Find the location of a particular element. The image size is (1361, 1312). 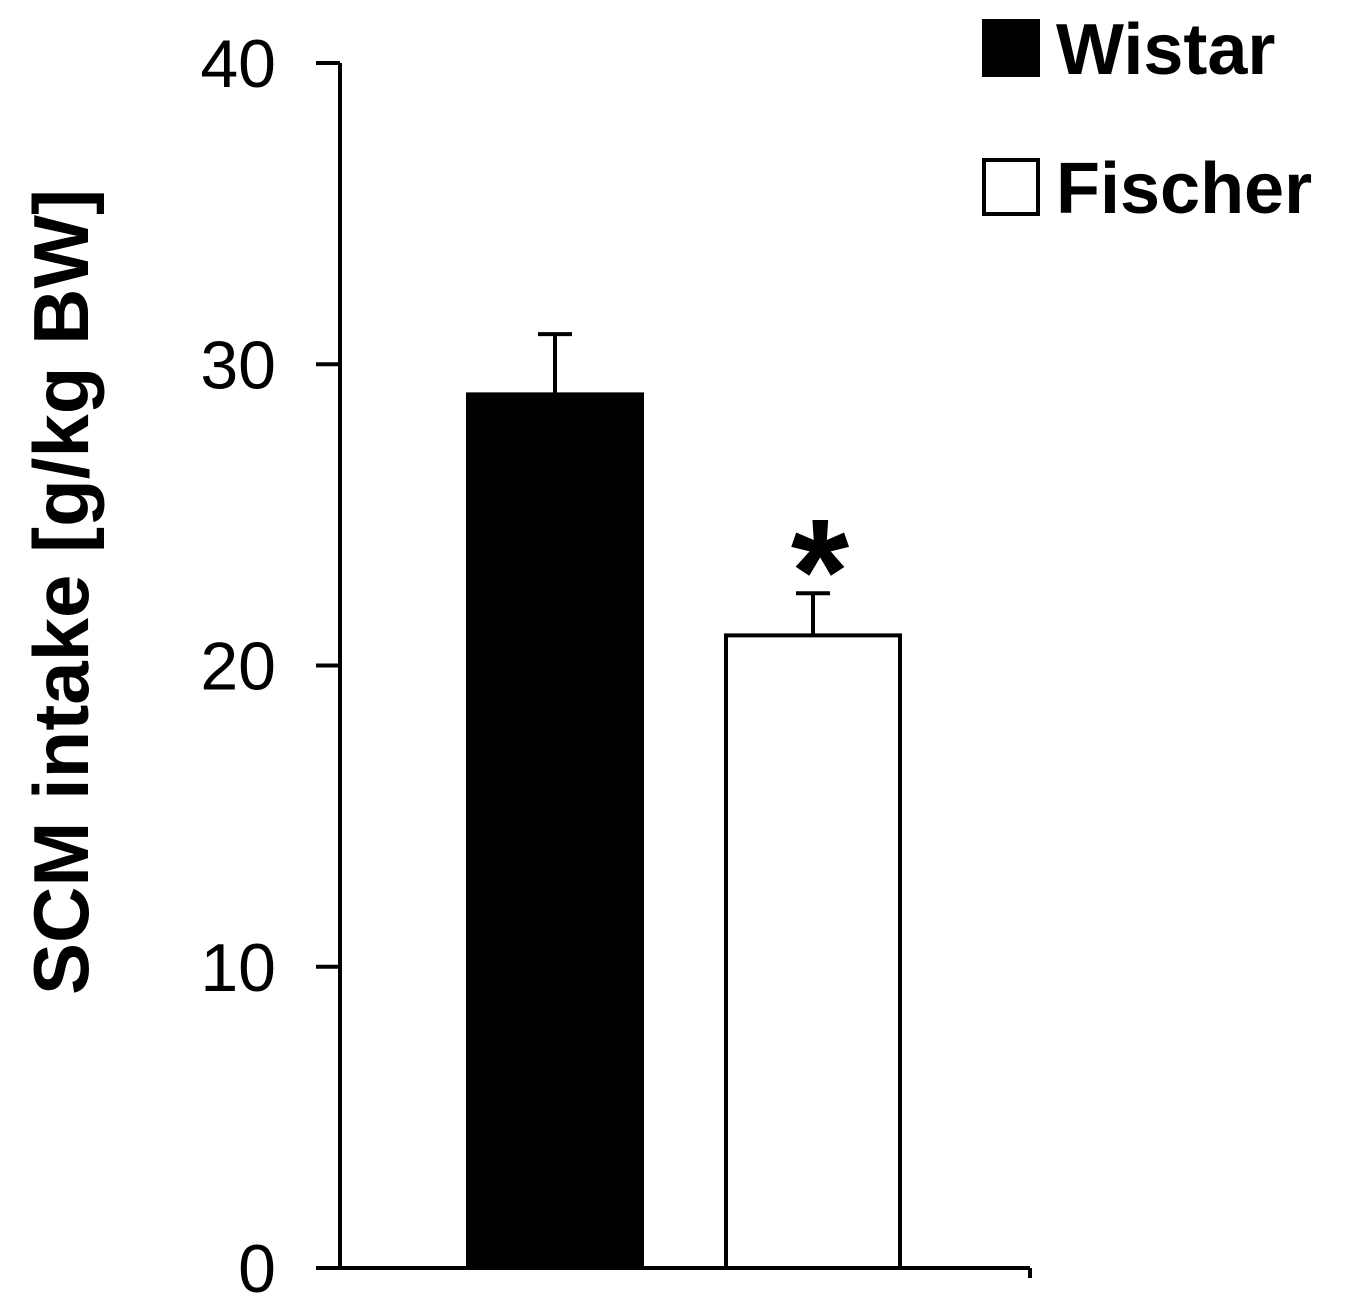

y-tick-label: 0 is located at coordinates (257, 1269).